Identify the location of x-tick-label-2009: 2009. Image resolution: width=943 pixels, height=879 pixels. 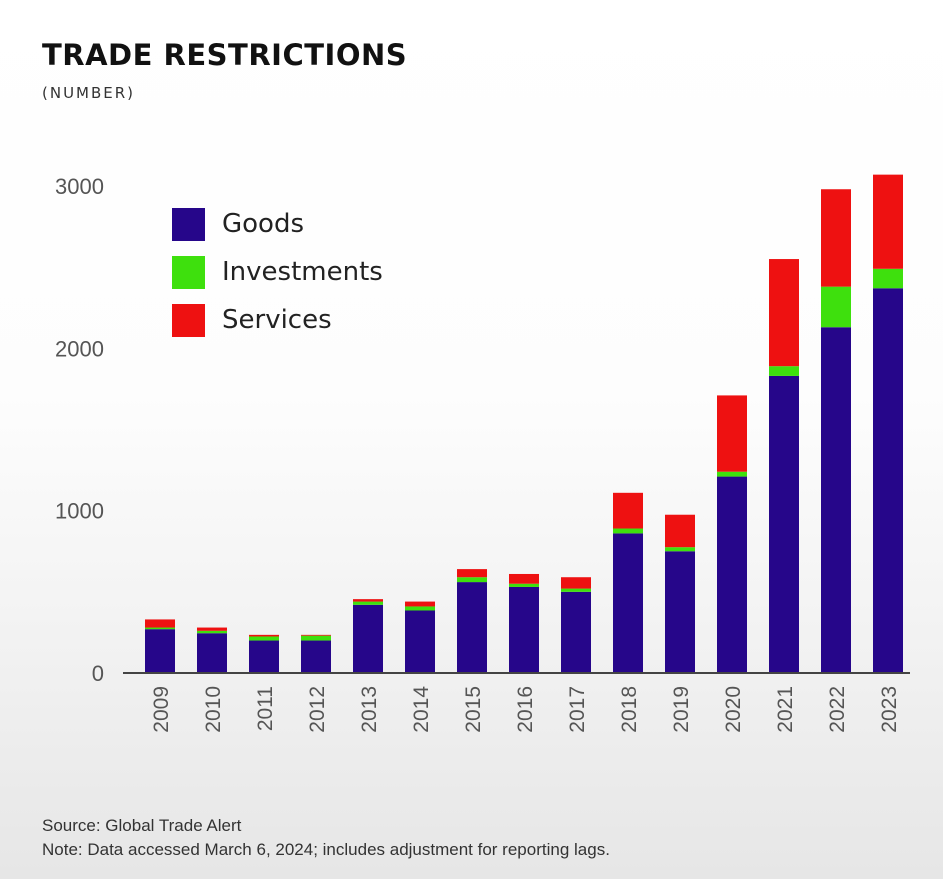
(161, 709).